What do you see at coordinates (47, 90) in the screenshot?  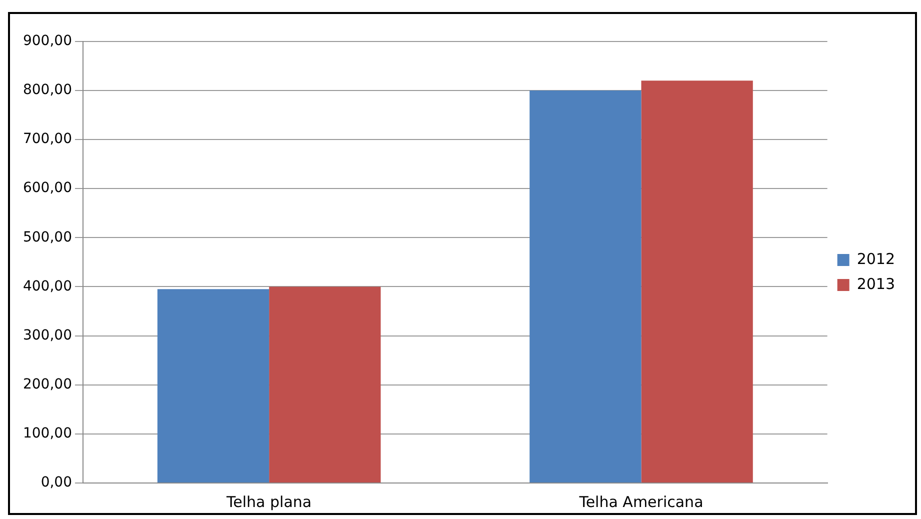 I see `y-tick-label: 800,00` at bounding box center [47, 90].